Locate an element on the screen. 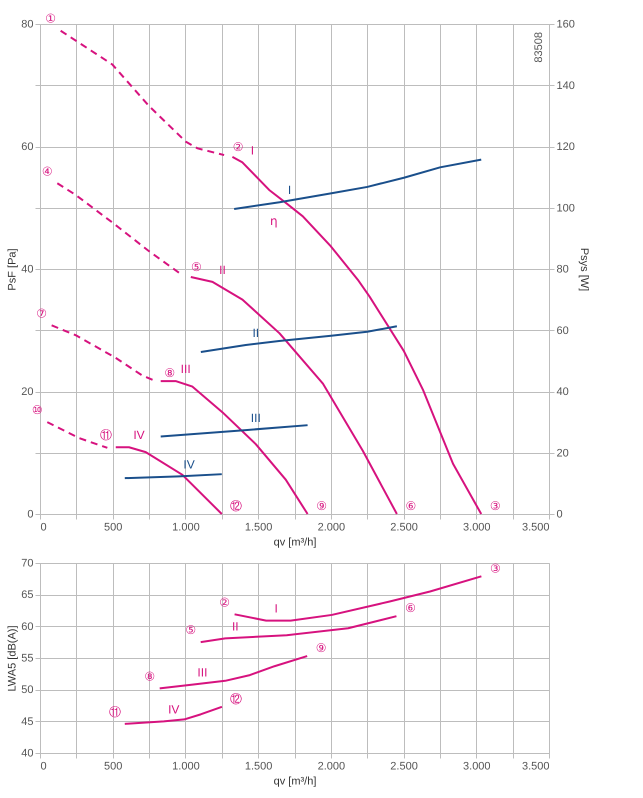 The image size is (643, 798). y2-tick-label: 120 is located at coordinates (565, 147).